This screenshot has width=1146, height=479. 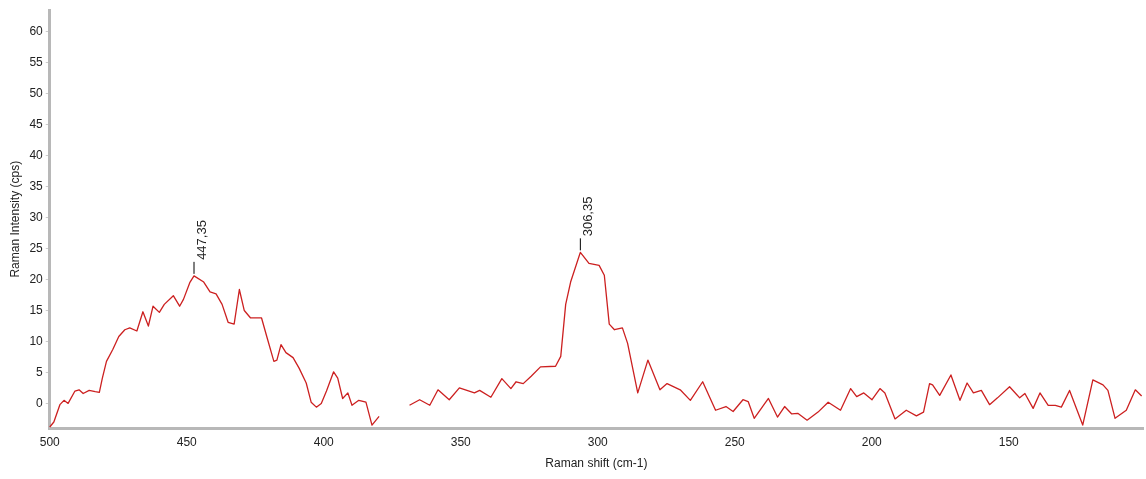 I want to click on y-tick-label: 40, so click(x=36, y=155).